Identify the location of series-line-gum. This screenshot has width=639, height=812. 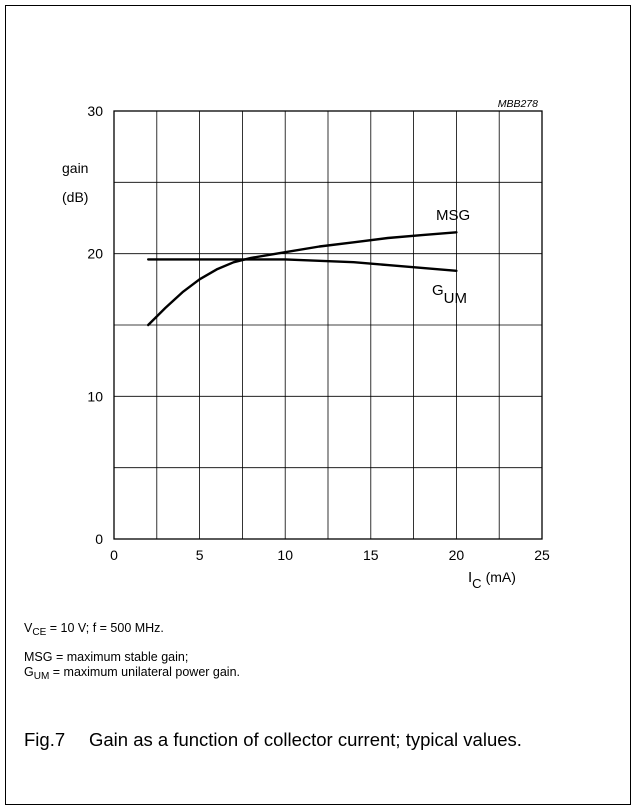
(302, 265).